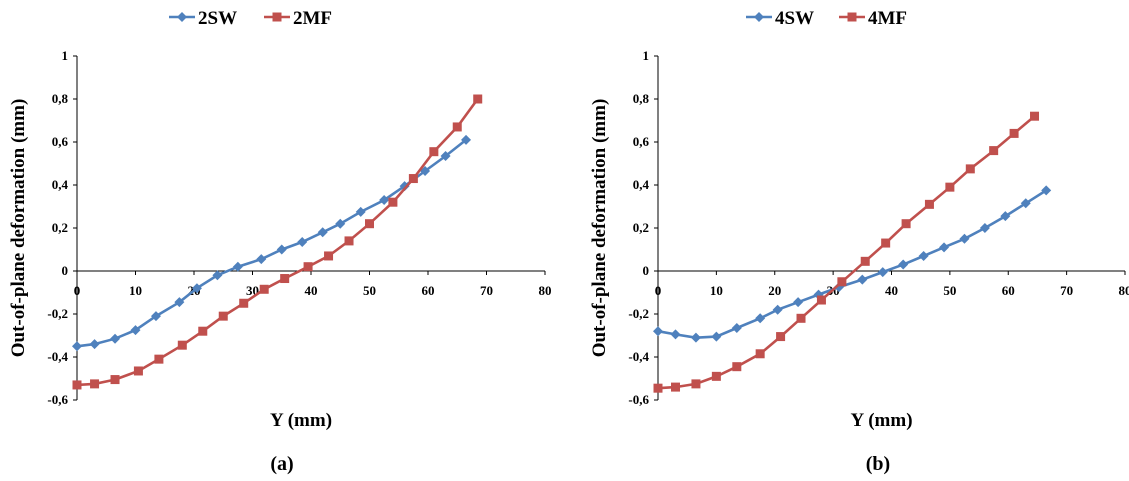 The width and height of the screenshot is (1129, 481). What do you see at coordinates (312, 18) in the screenshot?
I see `legend-label: 2MF` at bounding box center [312, 18].